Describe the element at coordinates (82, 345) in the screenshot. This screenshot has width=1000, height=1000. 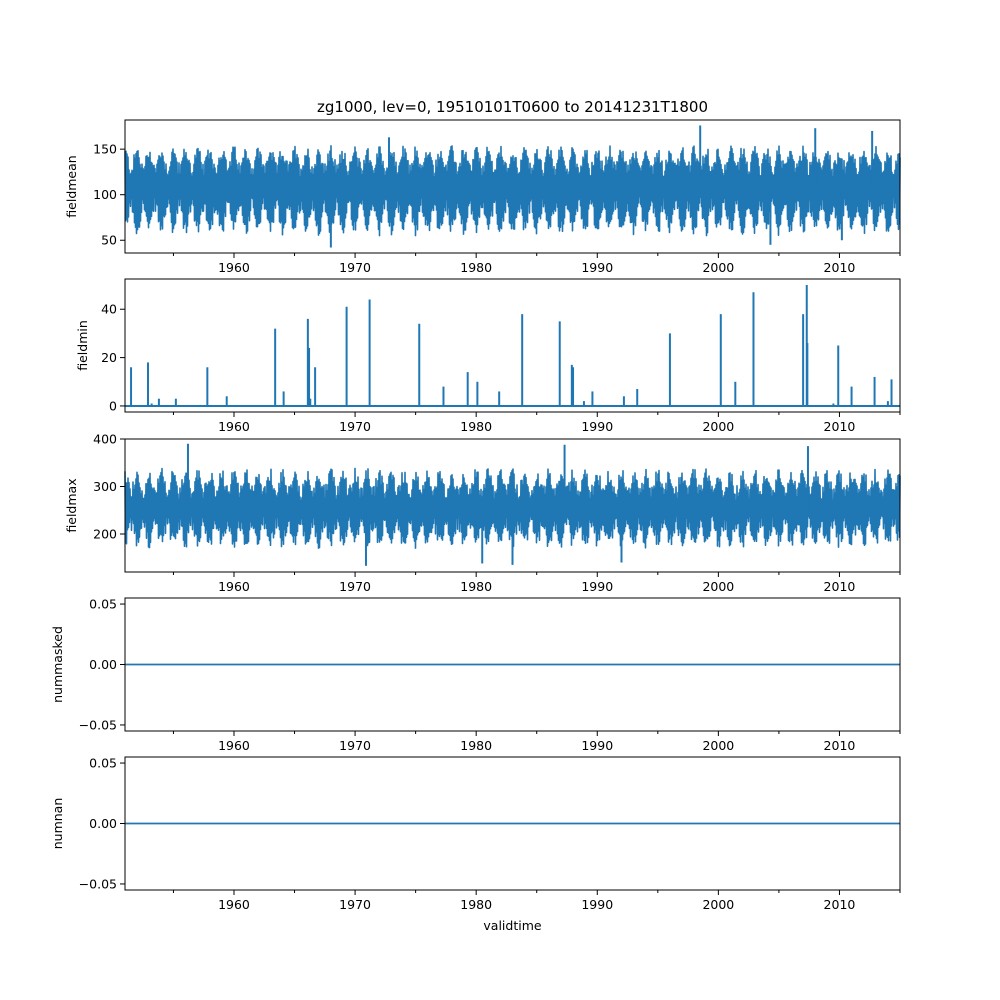
I see `fieldmin-y-axis-label: fieldmin` at that location.